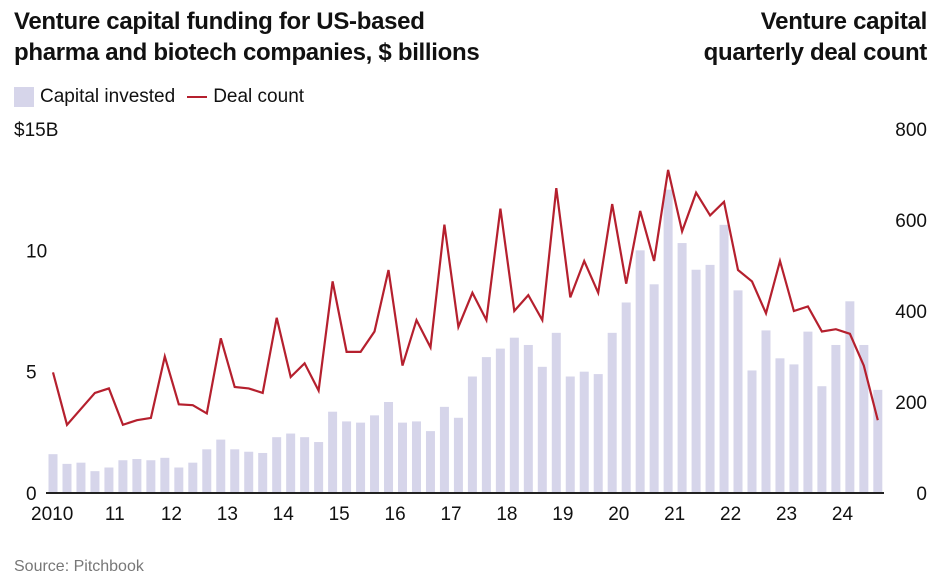  Describe the element at coordinates (36, 312) in the screenshot. I see `left-axis-ticks: 0 5 10 $15B` at that location.